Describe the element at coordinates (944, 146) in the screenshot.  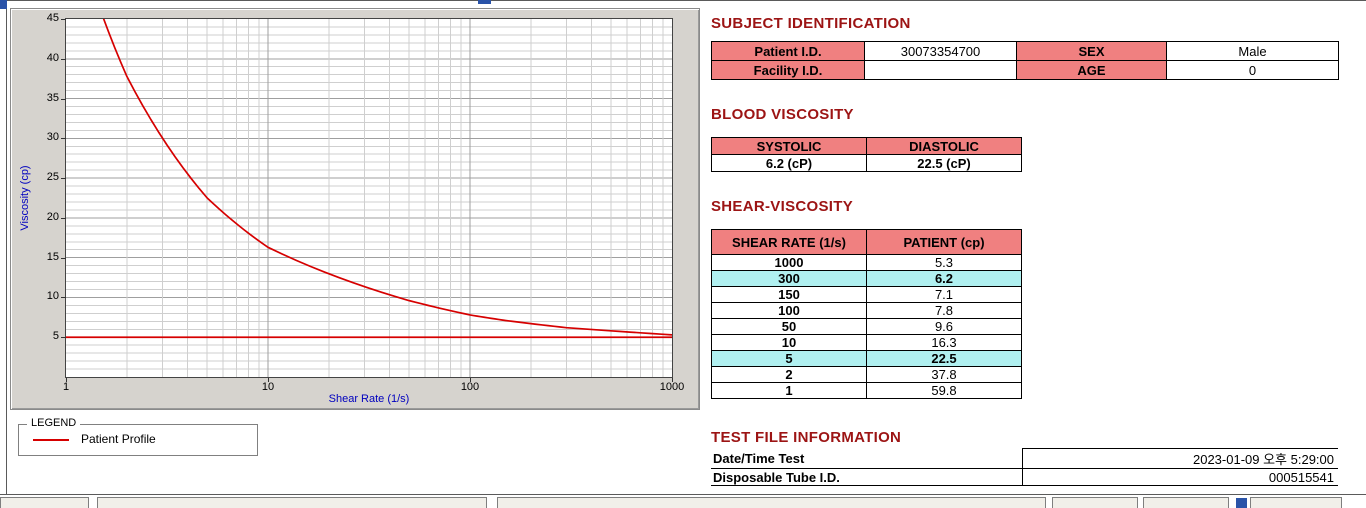
I see `diastolic-header: DIASTOLIC` at that location.